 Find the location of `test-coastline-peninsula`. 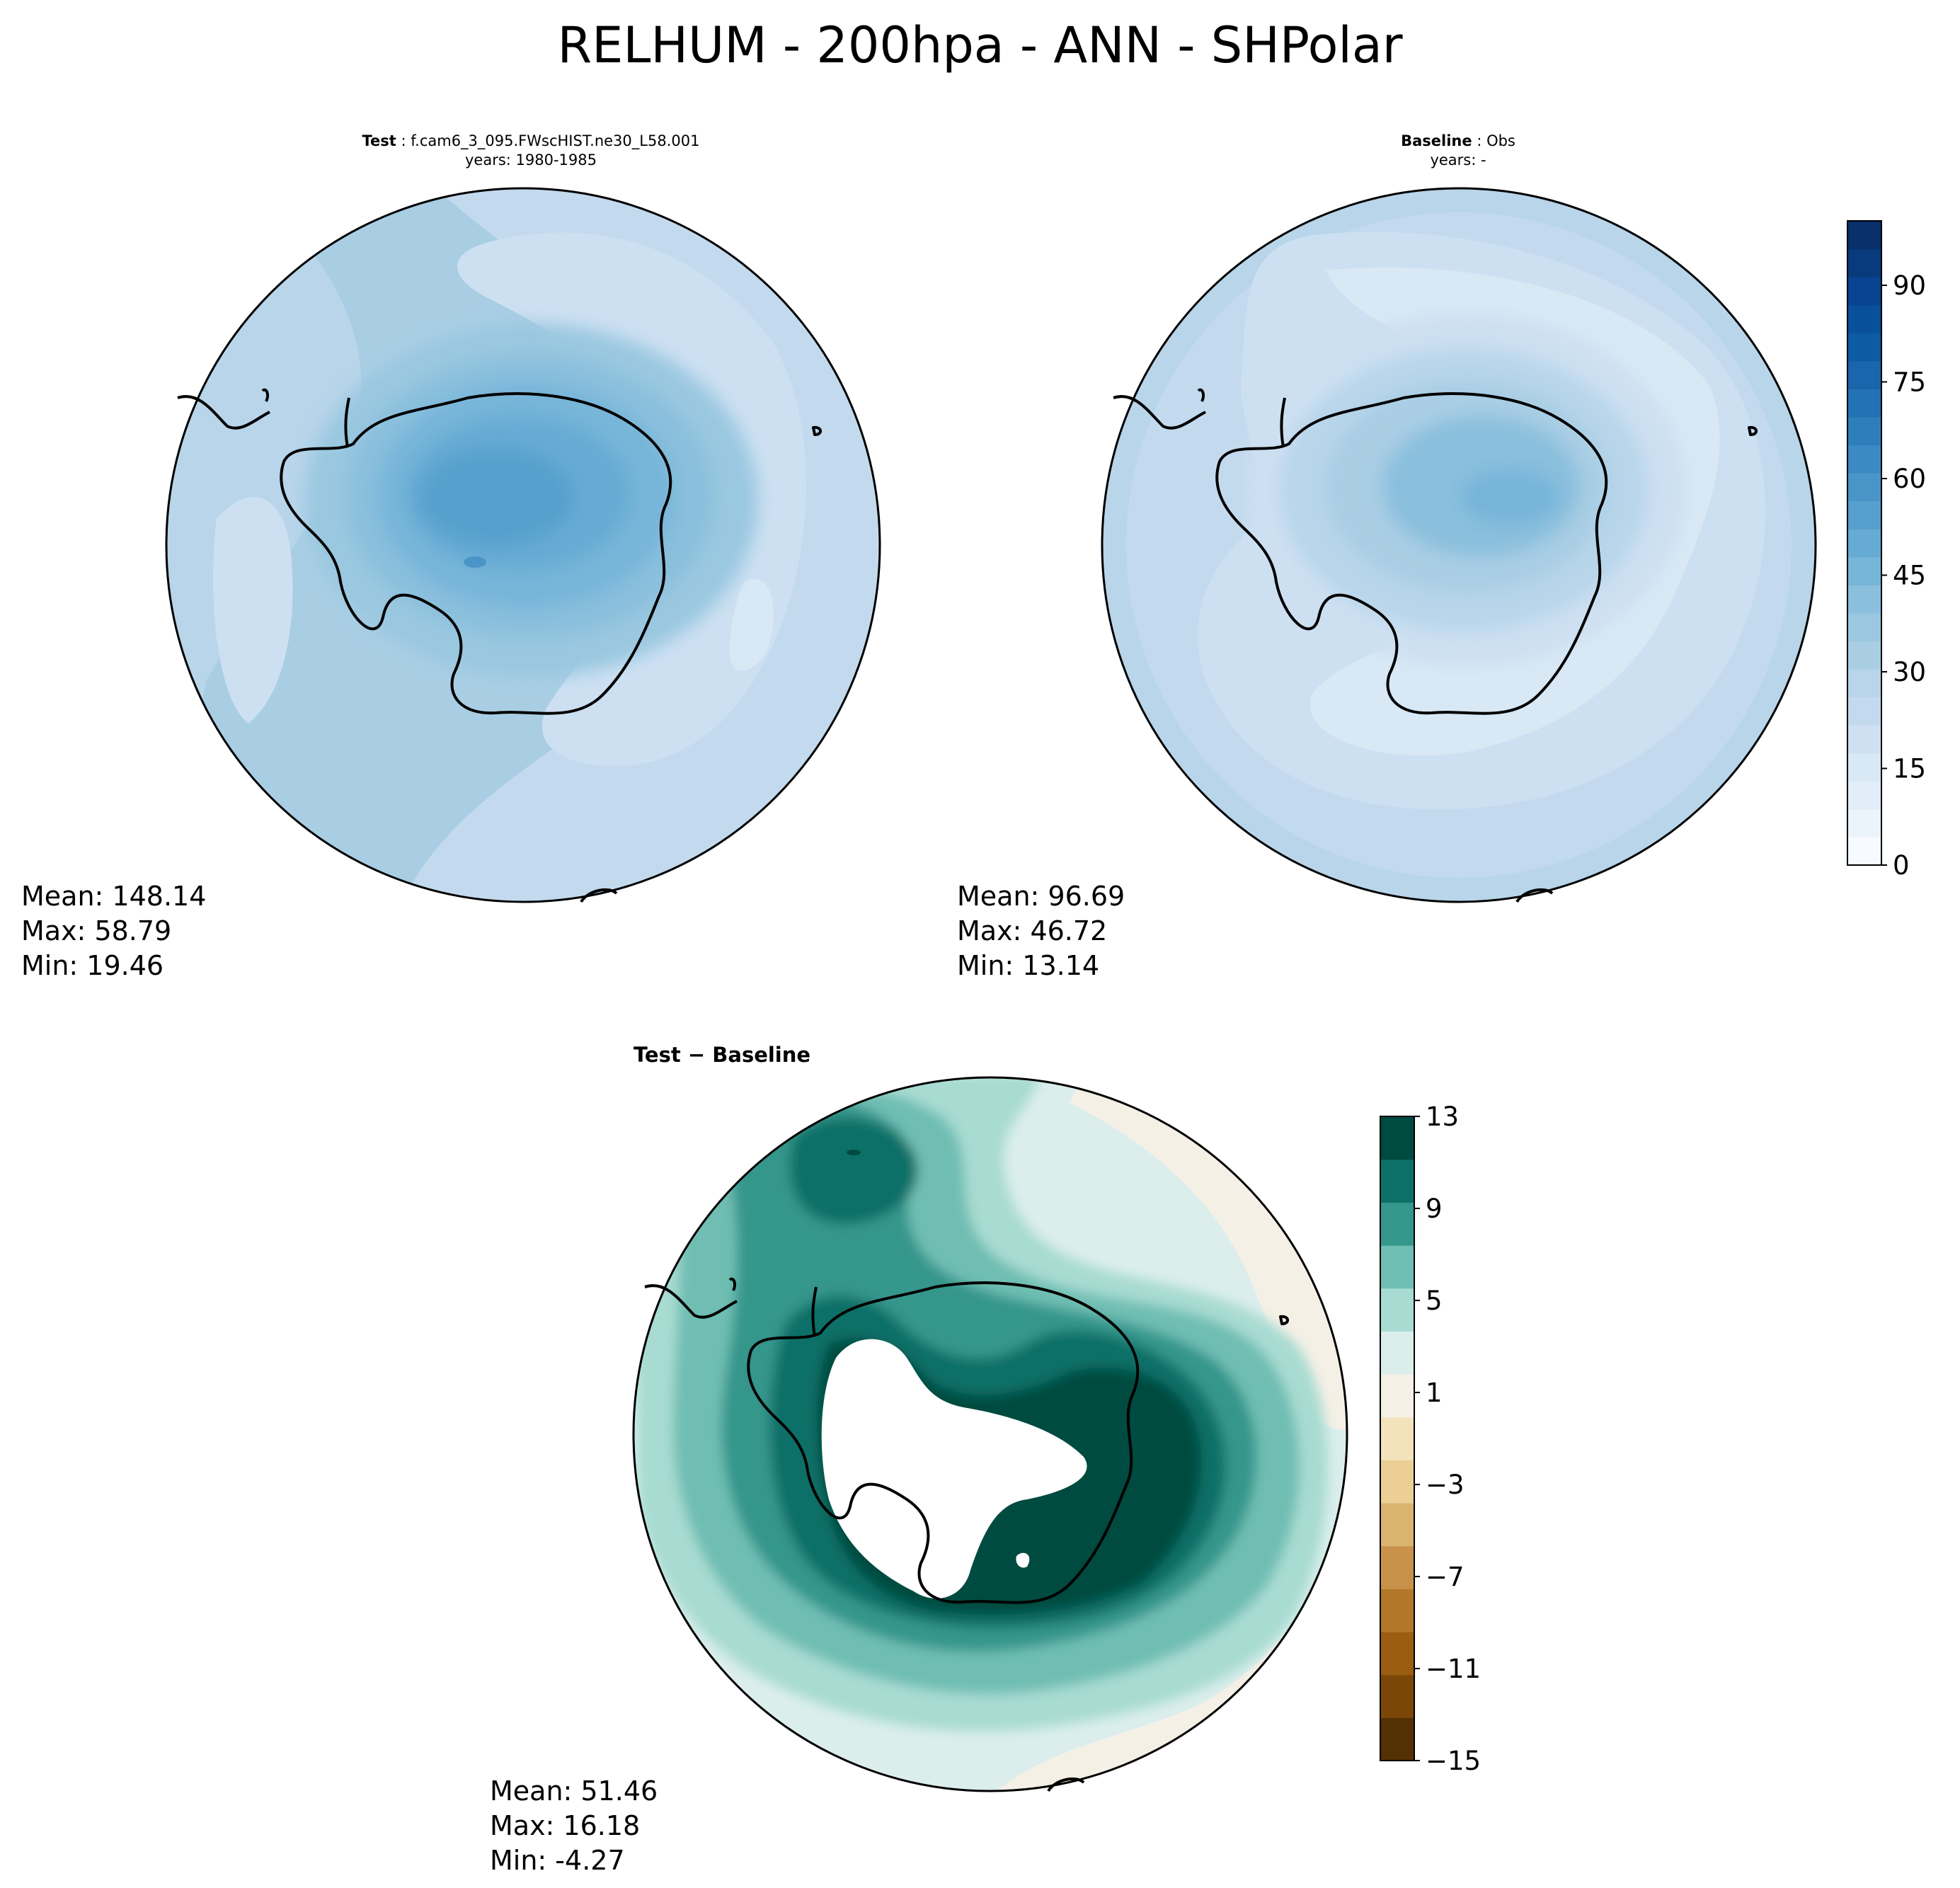

test-coastline-peninsula is located at coordinates (347, 423).